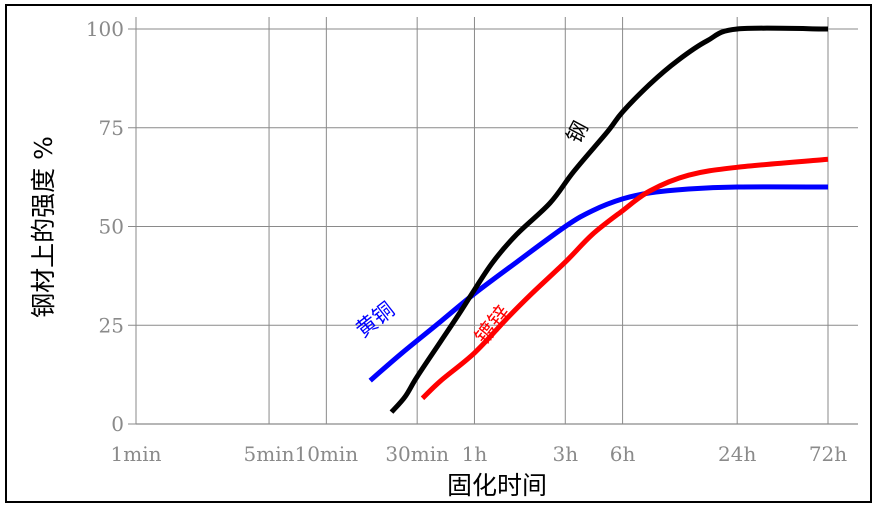 This screenshot has width=881, height=519. I want to click on y-tick-label: 50, so click(111, 227).